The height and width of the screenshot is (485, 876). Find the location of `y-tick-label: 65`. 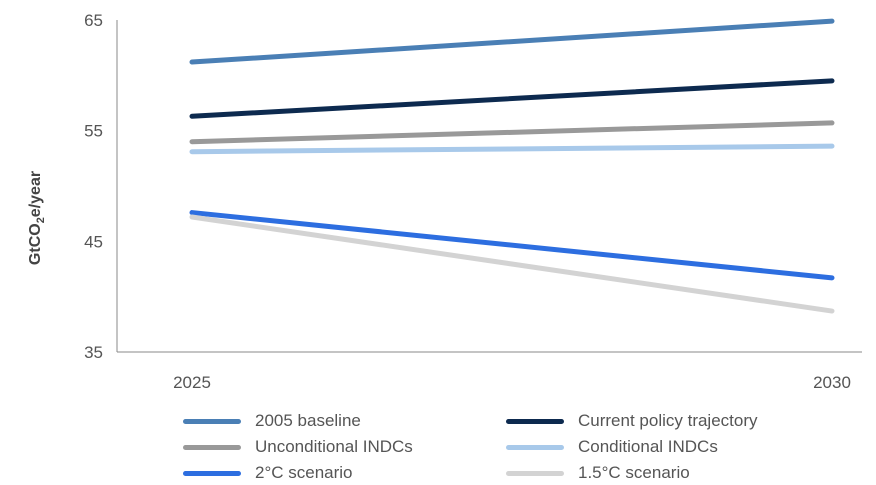

y-tick-label: 65 is located at coordinates (93, 20).